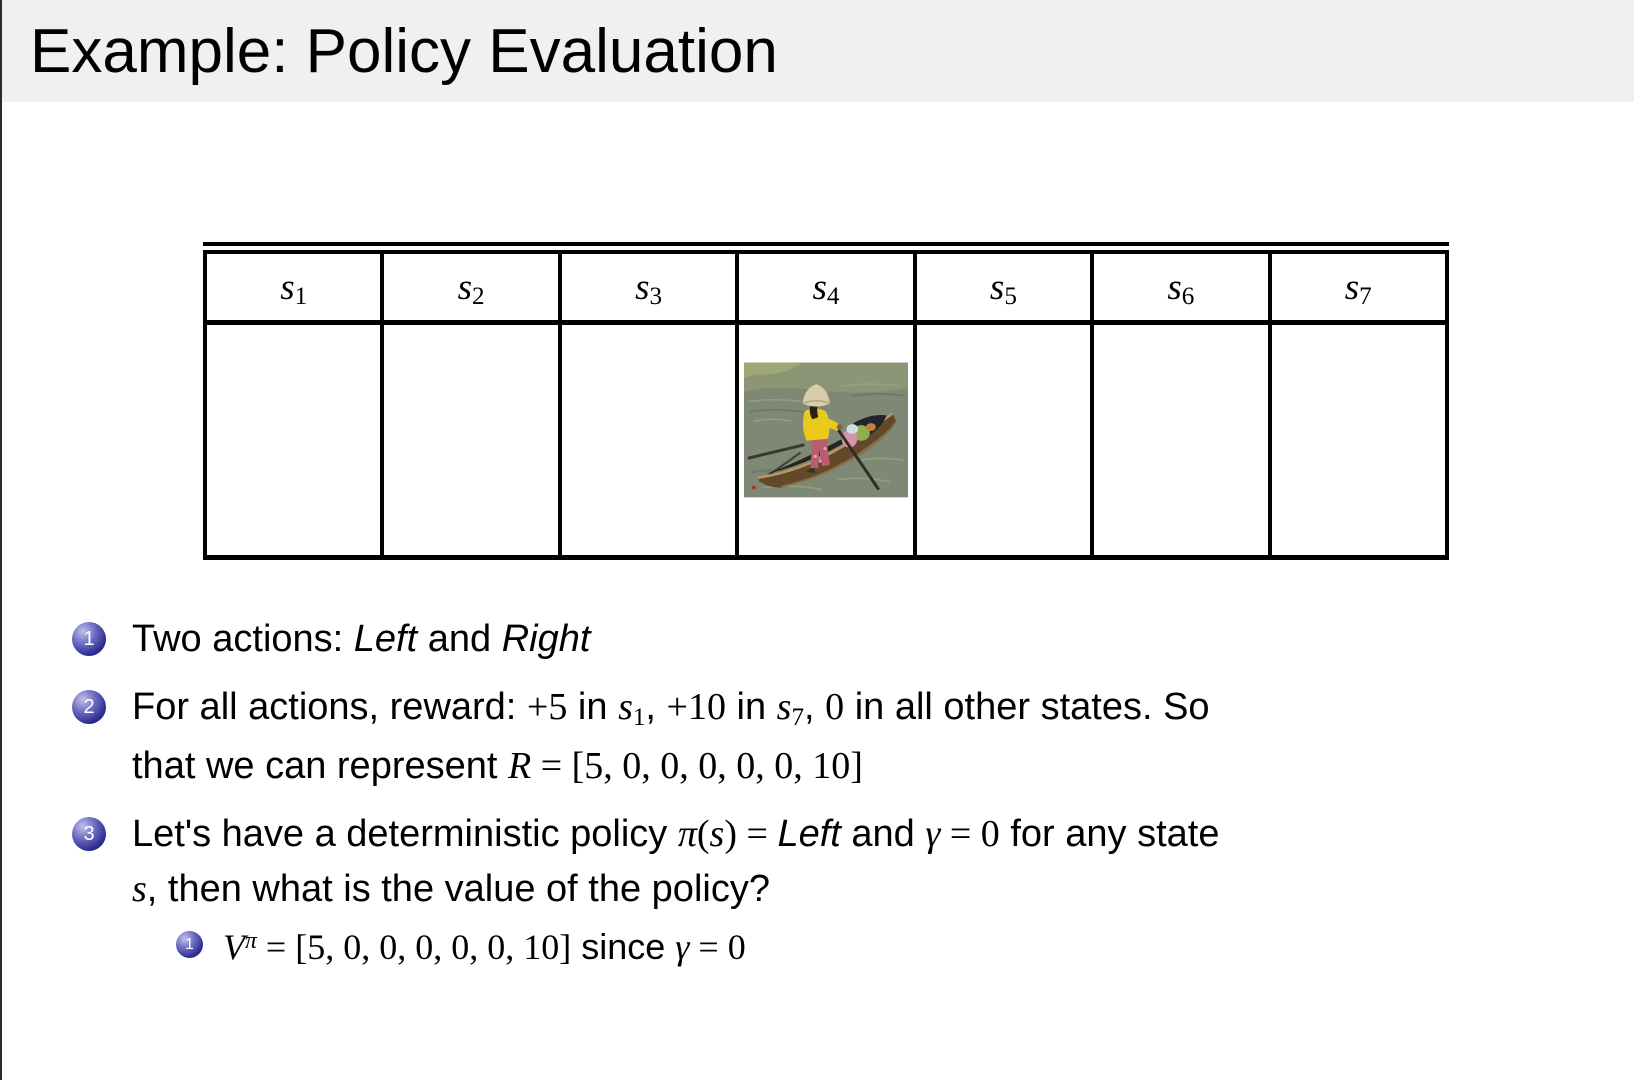 Image resolution: width=1634 pixels, height=1080 pixels. I want to click on text-segment: 1, so click(639, 717).